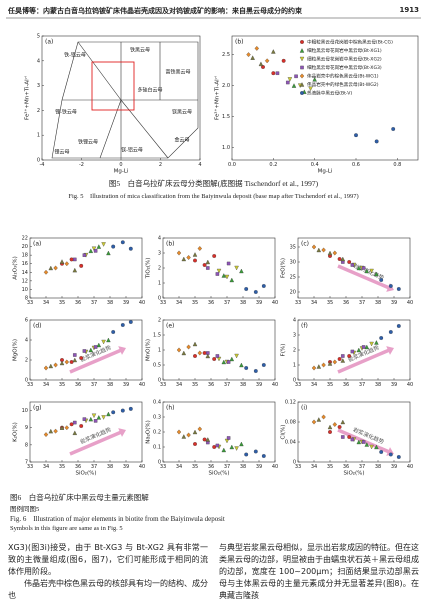 The width and height of the screenshot is (427, 614). Describe the element at coordinates (344, 67) in the screenshot. I see `legend-entry: 细粒黑云母花岗岩中黑云母(Bt-XG3)` at that location.